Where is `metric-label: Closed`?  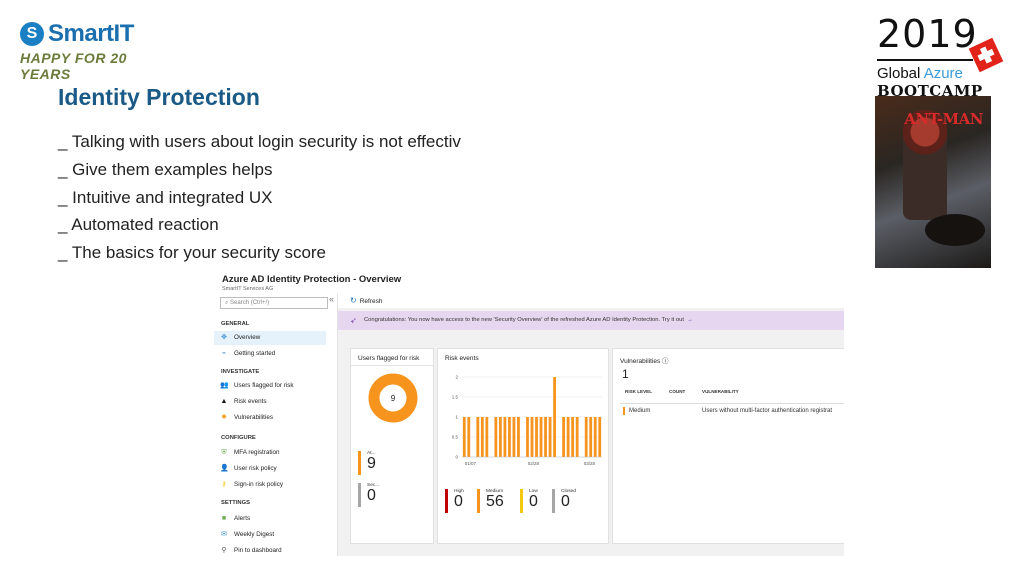
metric-label: Closed is located at coordinates (568, 491).